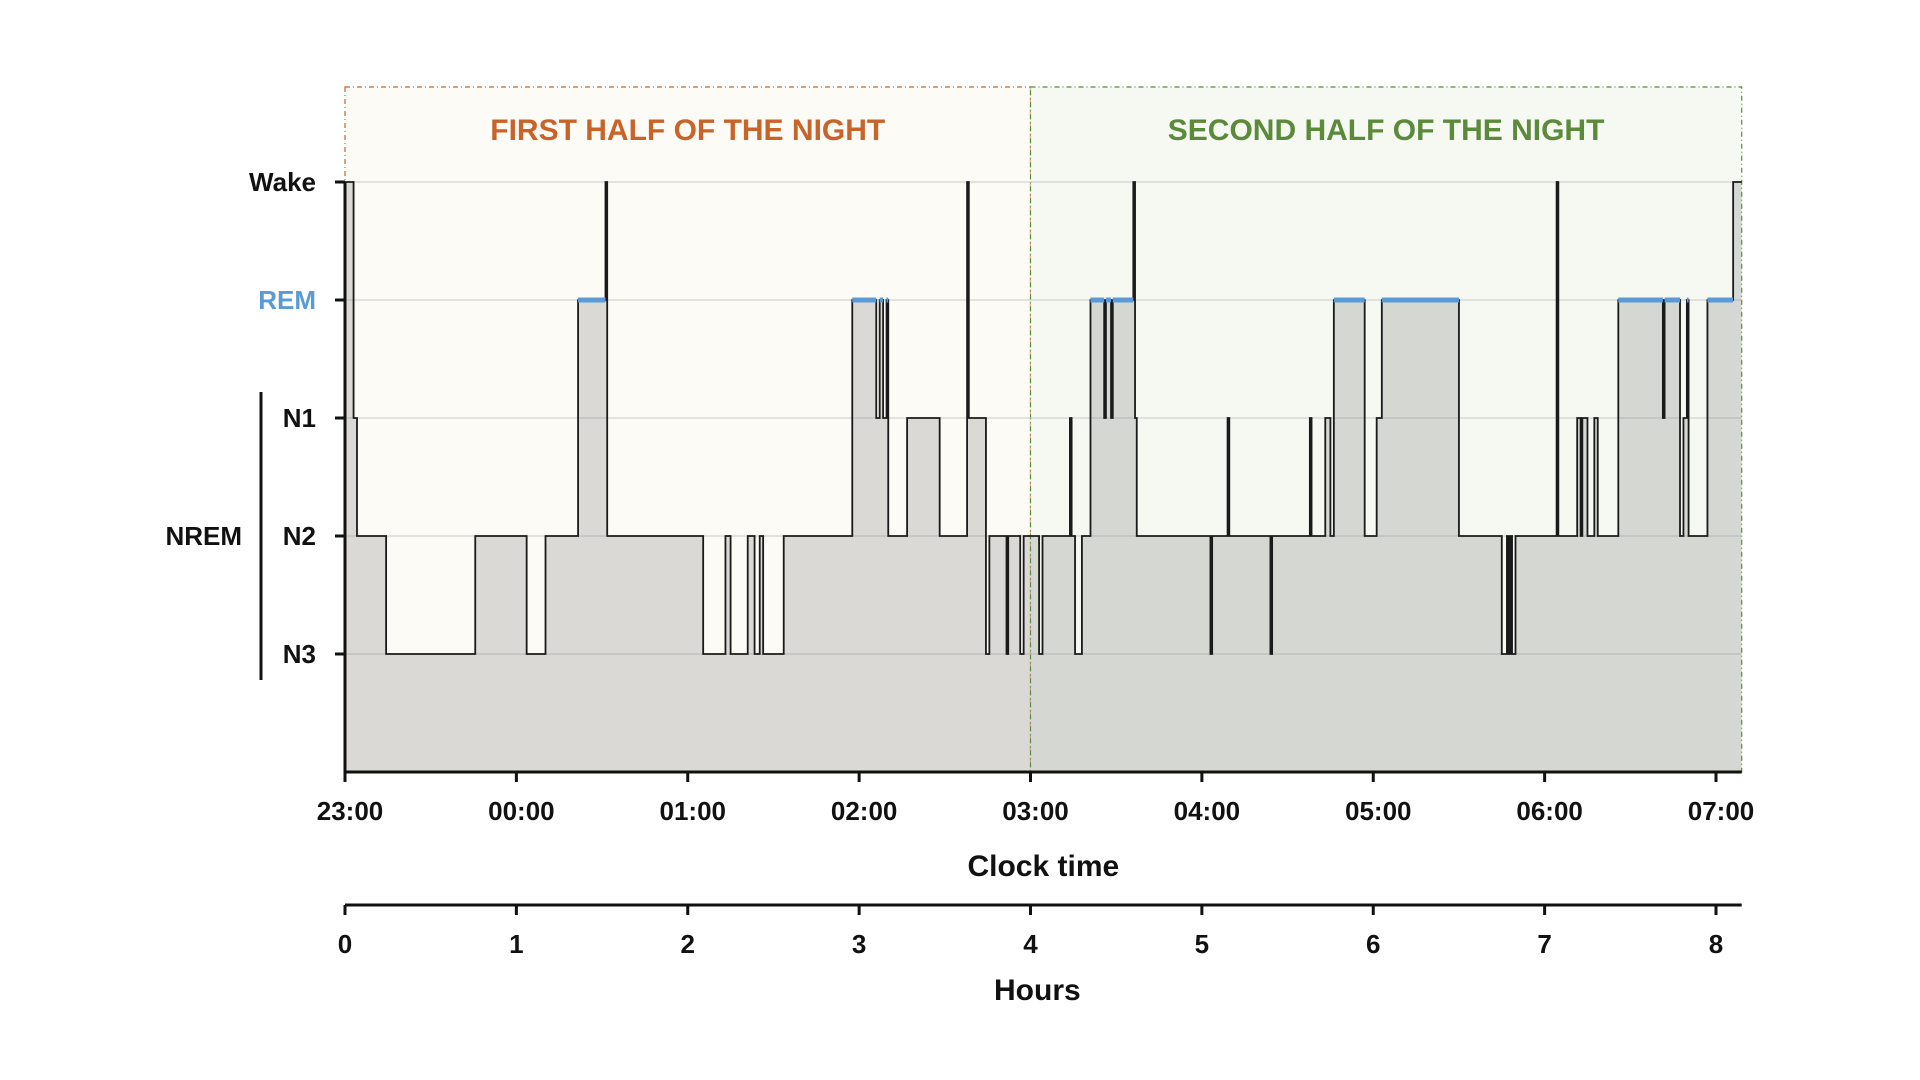 The image size is (1920, 1080). Describe the element at coordinates (687, 130) in the screenshot. I see `region-title-1: FIRST HALF OF THE NIGHT` at that location.